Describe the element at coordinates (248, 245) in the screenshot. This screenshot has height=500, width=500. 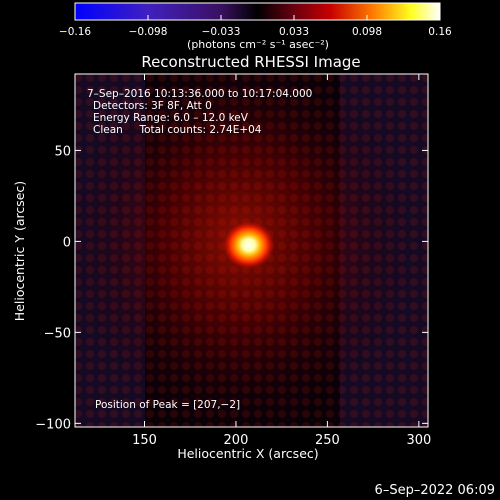
I see `peak-source` at that location.